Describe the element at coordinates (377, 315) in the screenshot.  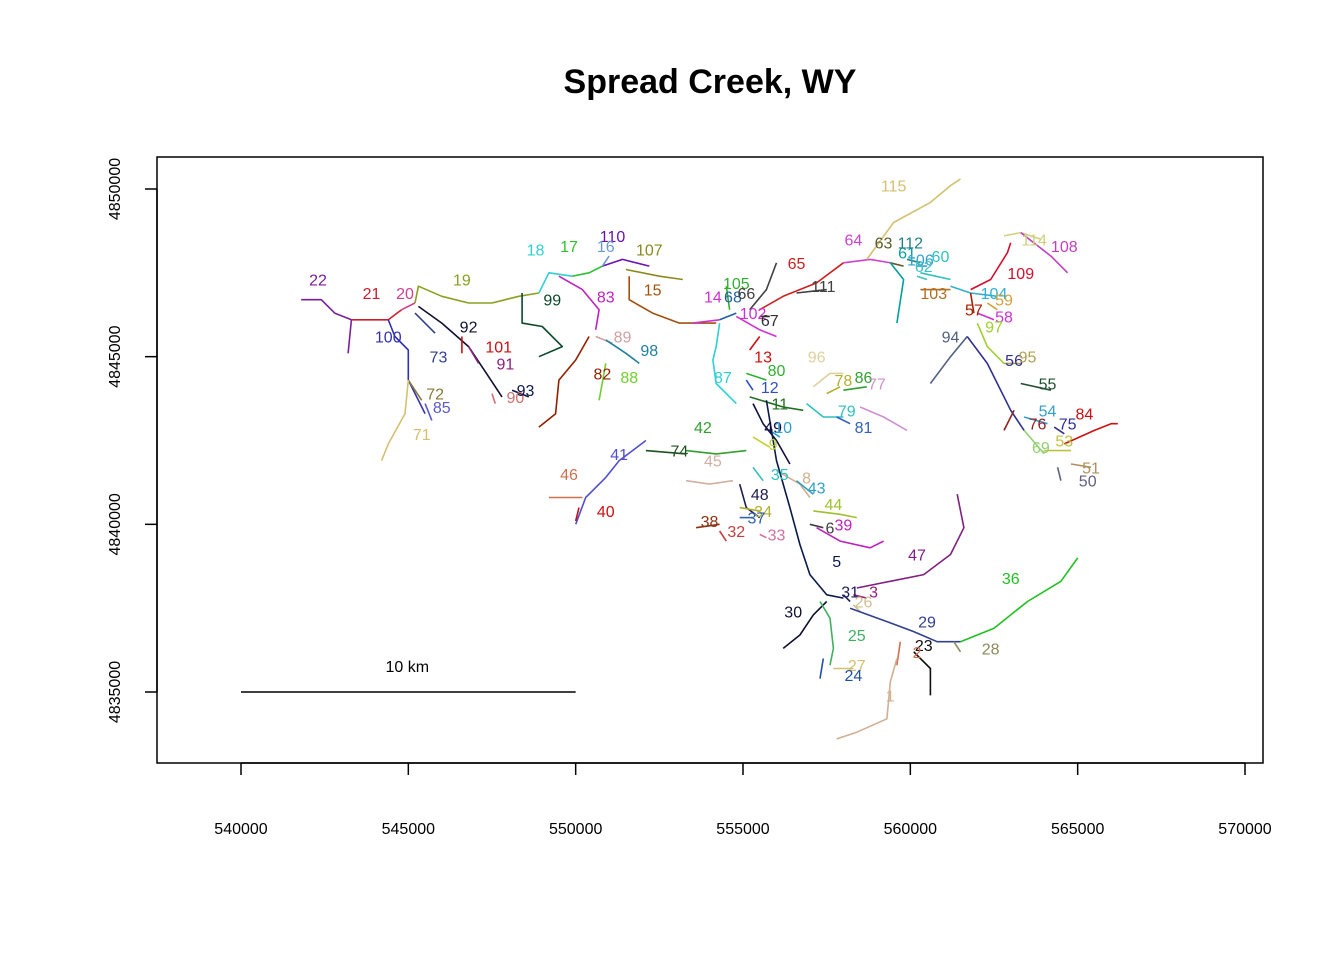
I see `reach-21-line` at that location.